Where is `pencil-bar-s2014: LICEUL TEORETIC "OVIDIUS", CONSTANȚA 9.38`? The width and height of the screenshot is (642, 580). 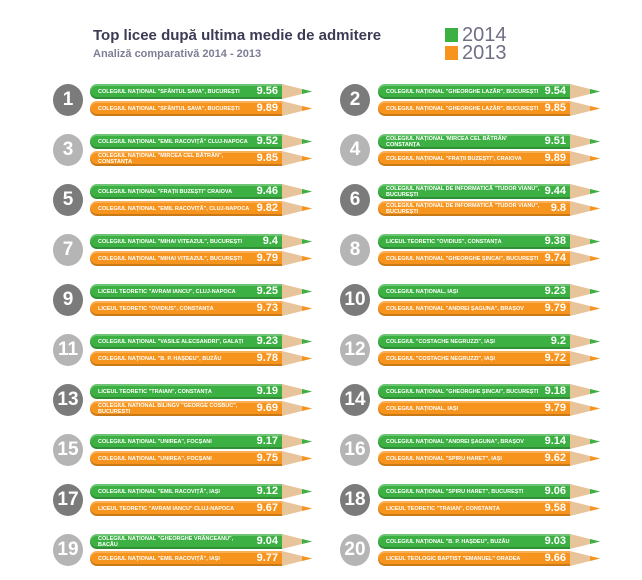 pencil-bar-s2014: LICEUL TEORETIC "OVIDIUS", CONSTANȚA 9.38 is located at coordinates (489, 241).